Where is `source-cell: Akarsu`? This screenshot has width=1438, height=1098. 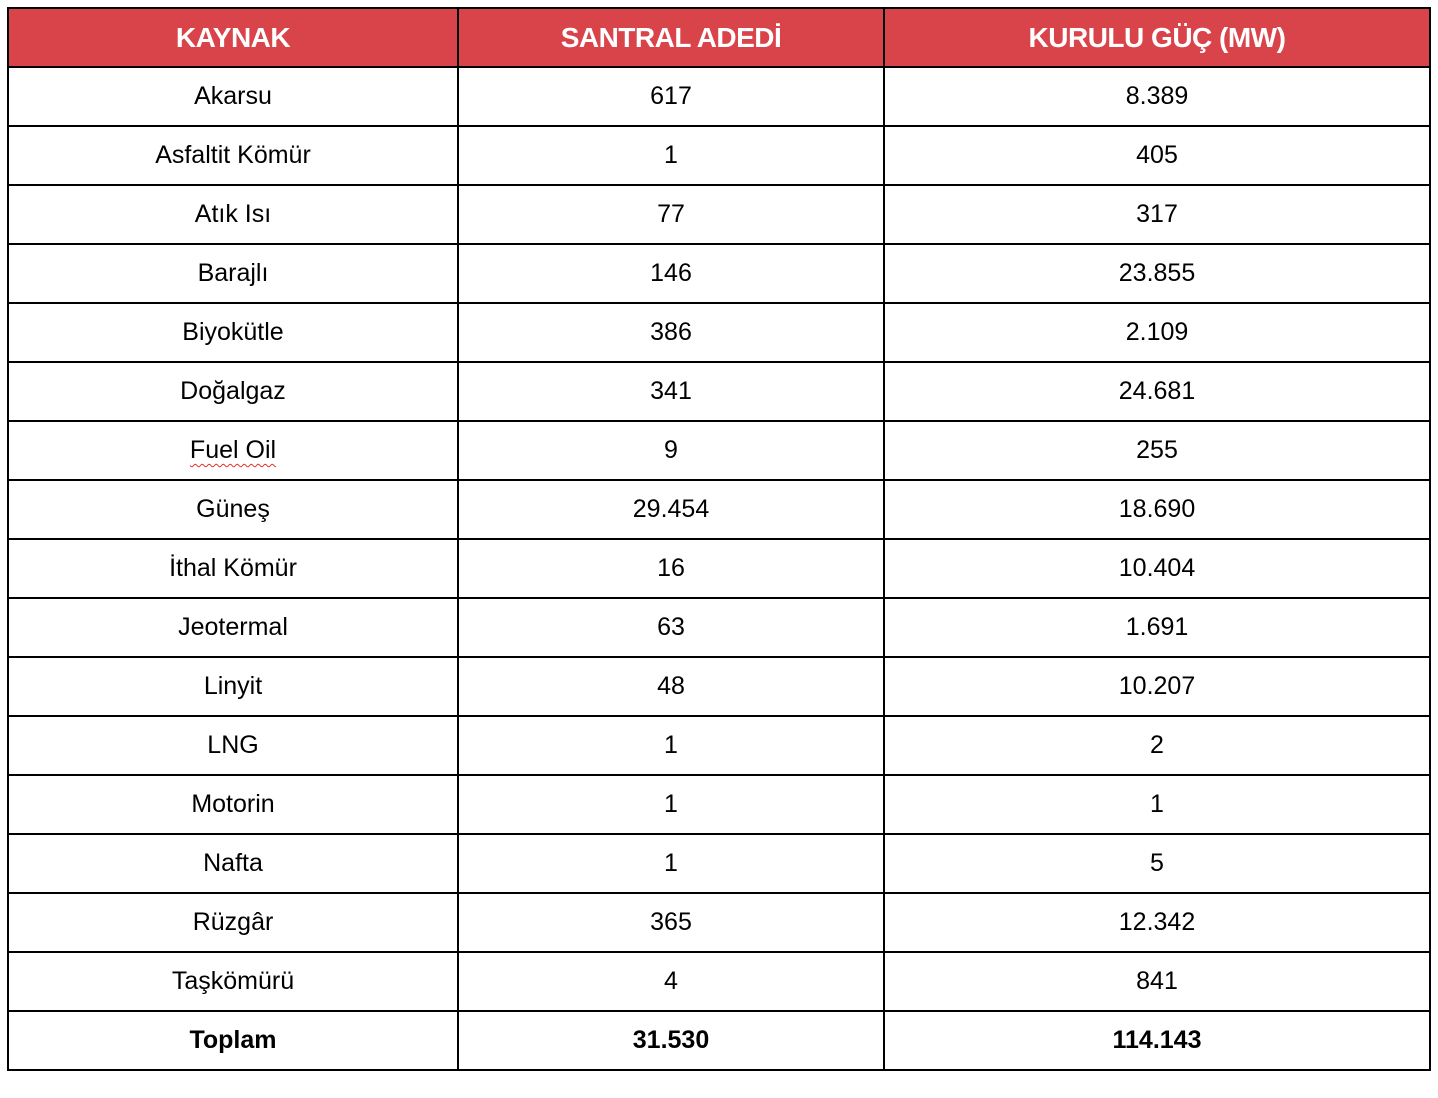
source-cell: Akarsu is located at coordinates (233, 96).